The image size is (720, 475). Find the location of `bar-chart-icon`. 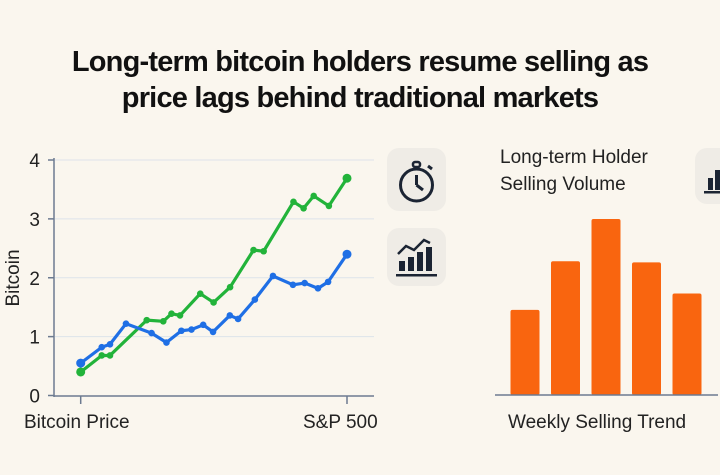

bar-chart-icon is located at coordinates (712, 182).